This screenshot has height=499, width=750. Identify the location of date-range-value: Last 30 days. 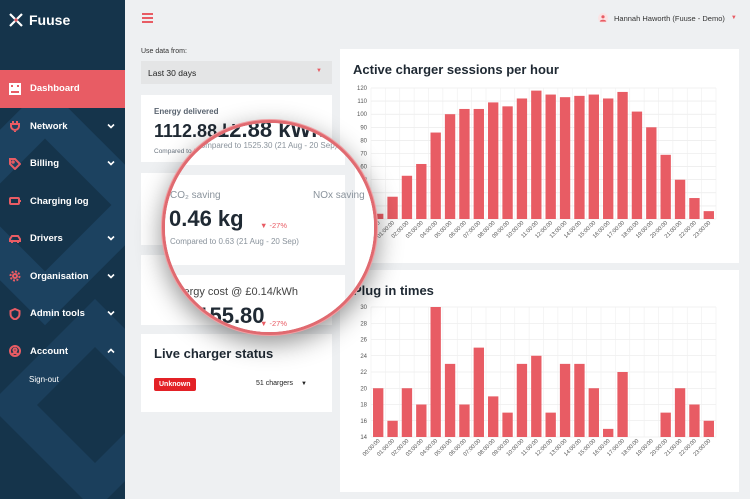
(172, 73).